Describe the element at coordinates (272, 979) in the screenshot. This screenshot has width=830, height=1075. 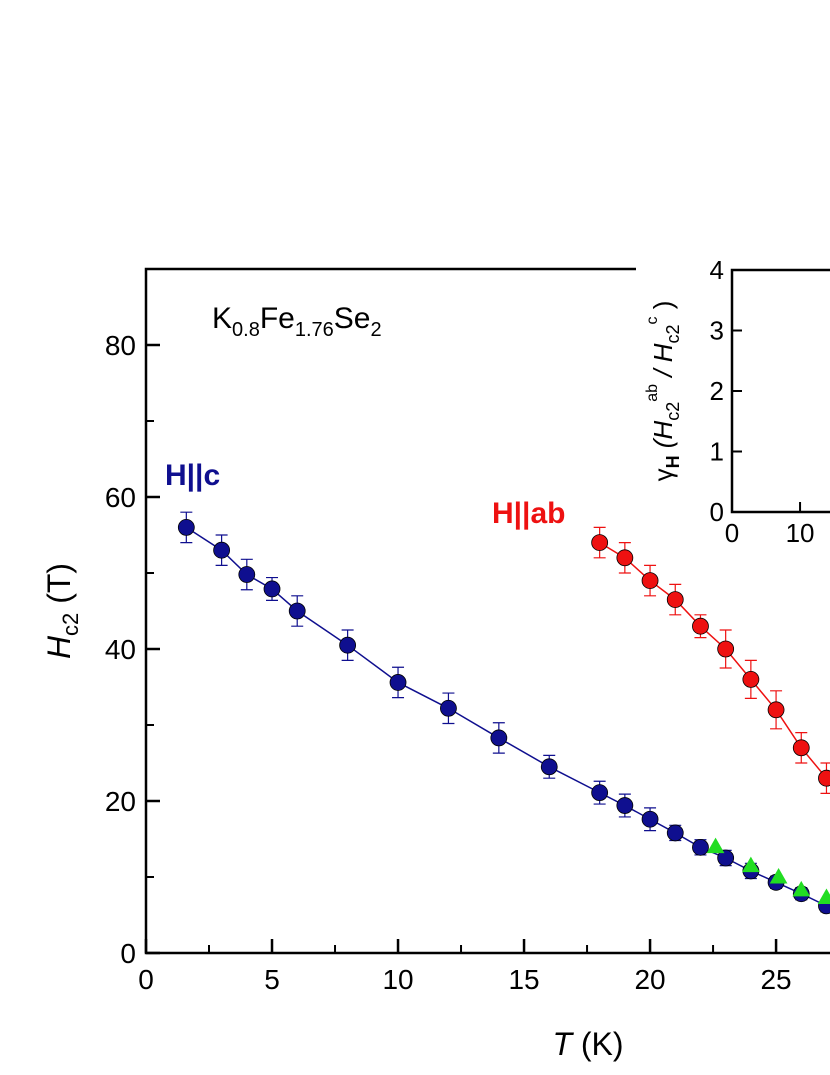
I see `x-tick-label: 5` at that location.